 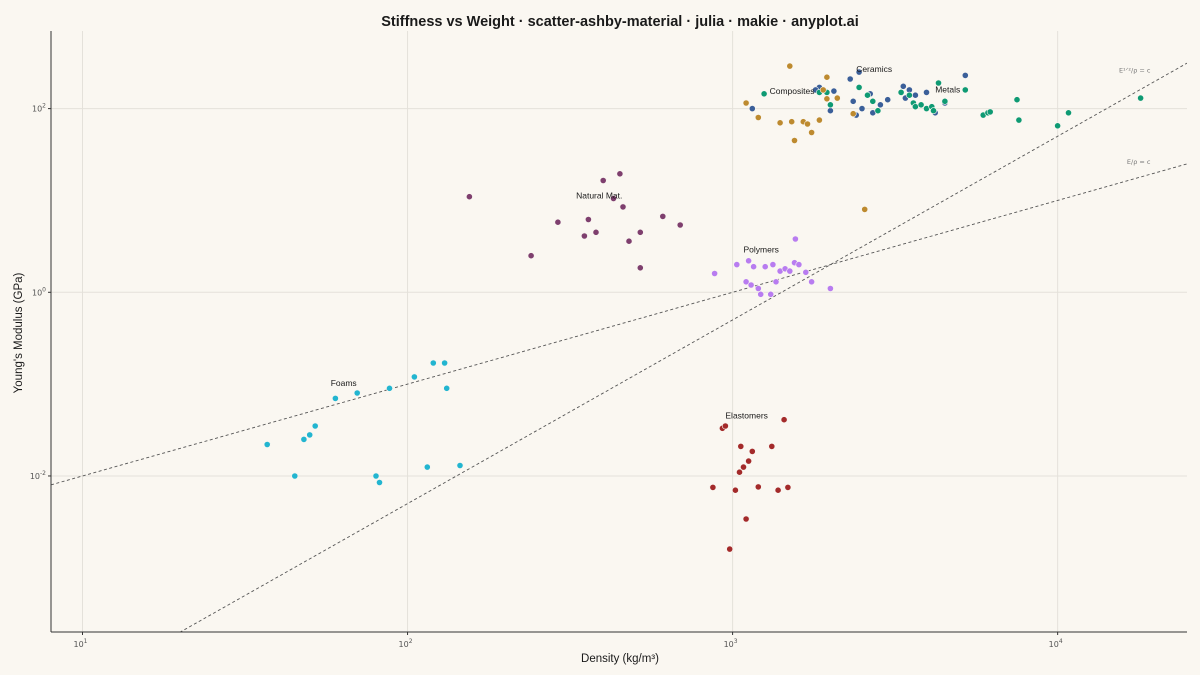 What do you see at coordinates (952, 104) in the screenshot?
I see `series-ceramics` at bounding box center [952, 104].